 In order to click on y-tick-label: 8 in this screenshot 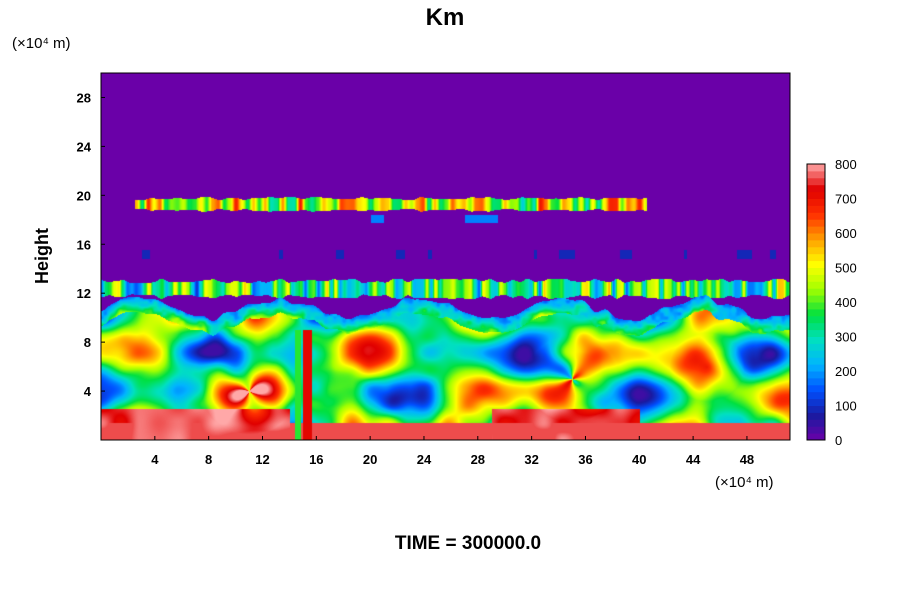, I will do `click(87, 342)`.